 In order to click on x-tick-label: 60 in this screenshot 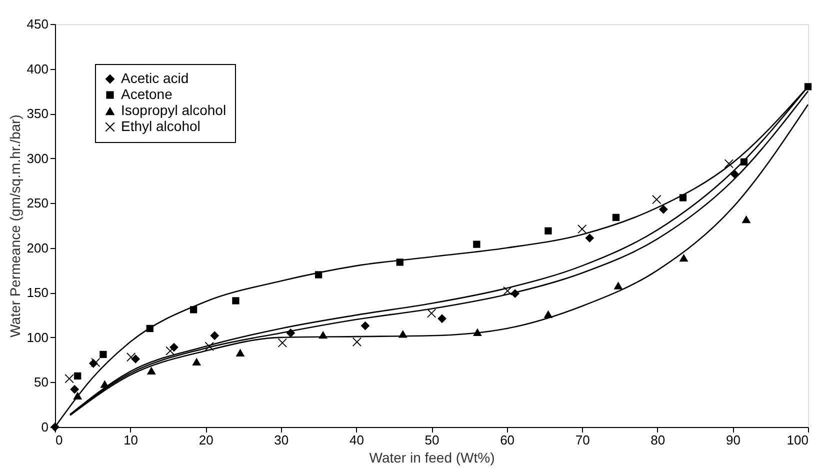, I will do `click(507, 440)`.